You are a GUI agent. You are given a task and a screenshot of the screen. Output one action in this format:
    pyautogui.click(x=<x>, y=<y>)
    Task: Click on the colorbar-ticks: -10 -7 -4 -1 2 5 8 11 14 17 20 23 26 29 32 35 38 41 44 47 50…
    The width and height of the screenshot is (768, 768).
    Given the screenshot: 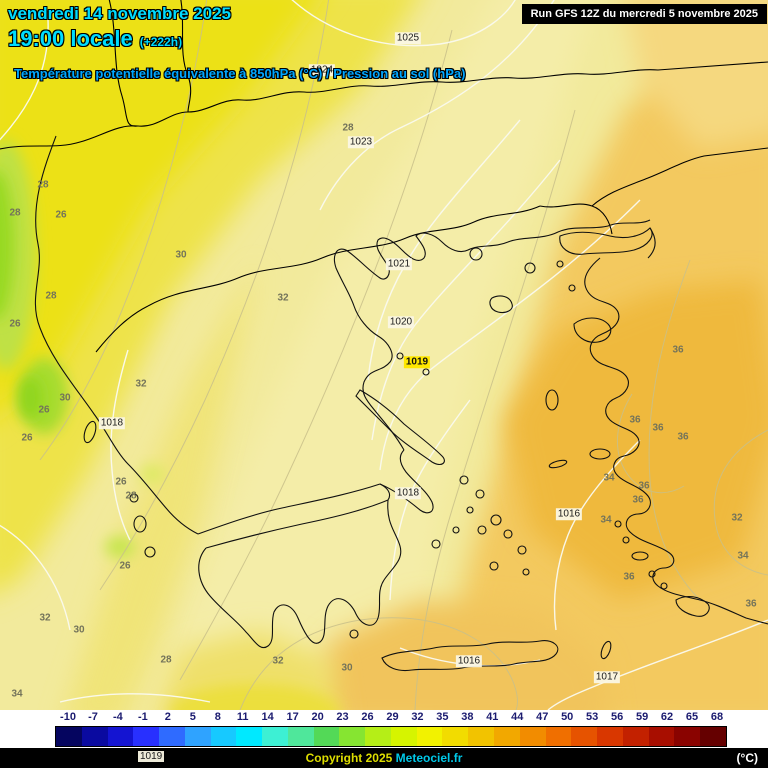 What is the action you would take?
    pyautogui.click(x=384, y=718)
    